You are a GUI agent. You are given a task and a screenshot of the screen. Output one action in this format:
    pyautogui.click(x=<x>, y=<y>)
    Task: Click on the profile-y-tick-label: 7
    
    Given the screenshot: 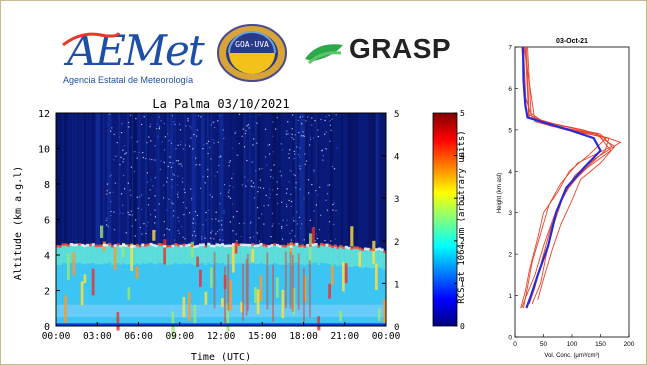 What is the action you would take?
    pyautogui.click(x=510, y=48)
    